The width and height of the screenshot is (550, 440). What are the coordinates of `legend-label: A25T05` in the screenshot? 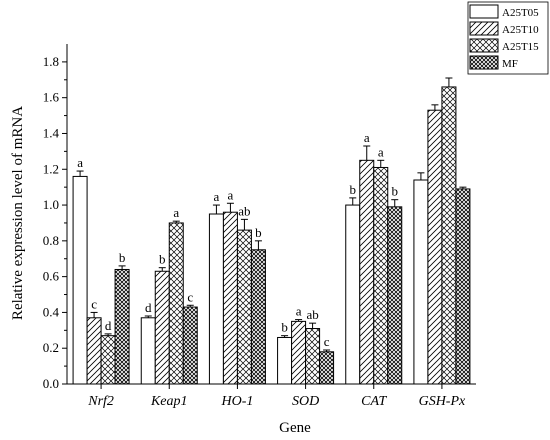 It's located at (520, 13).